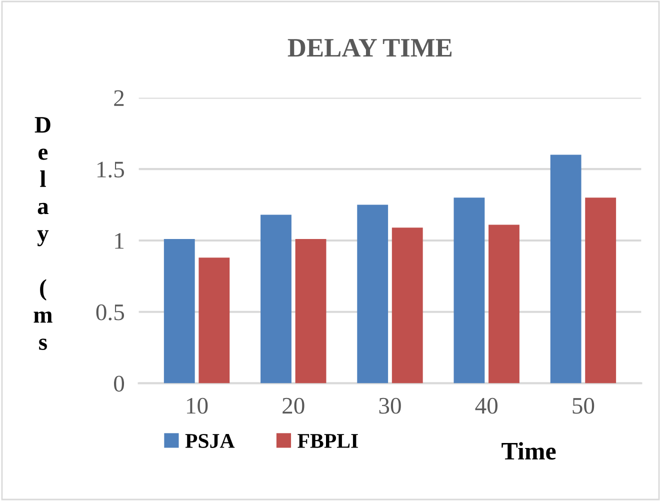  I want to click on x-axis-title: Time, so click(529, 451).